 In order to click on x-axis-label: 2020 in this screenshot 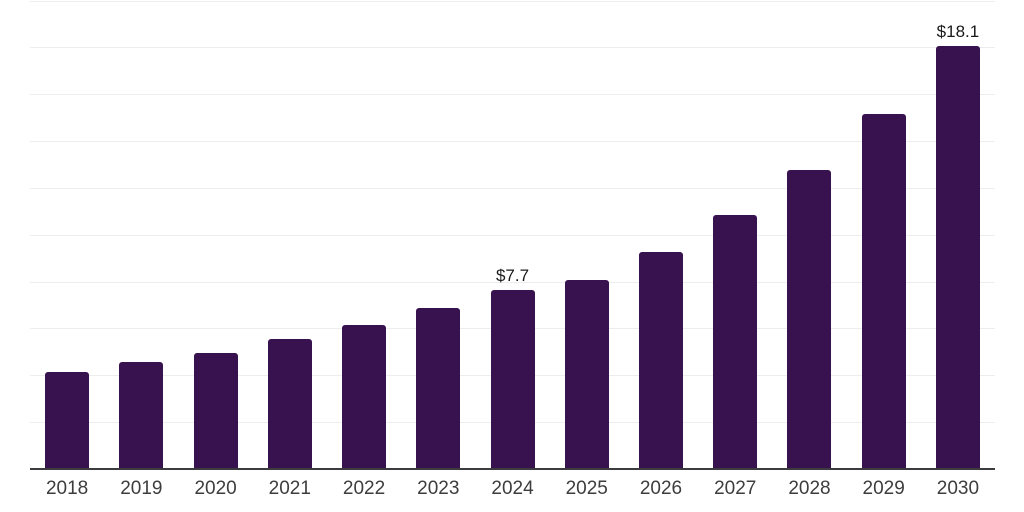, I will do `click(215, 488)`.